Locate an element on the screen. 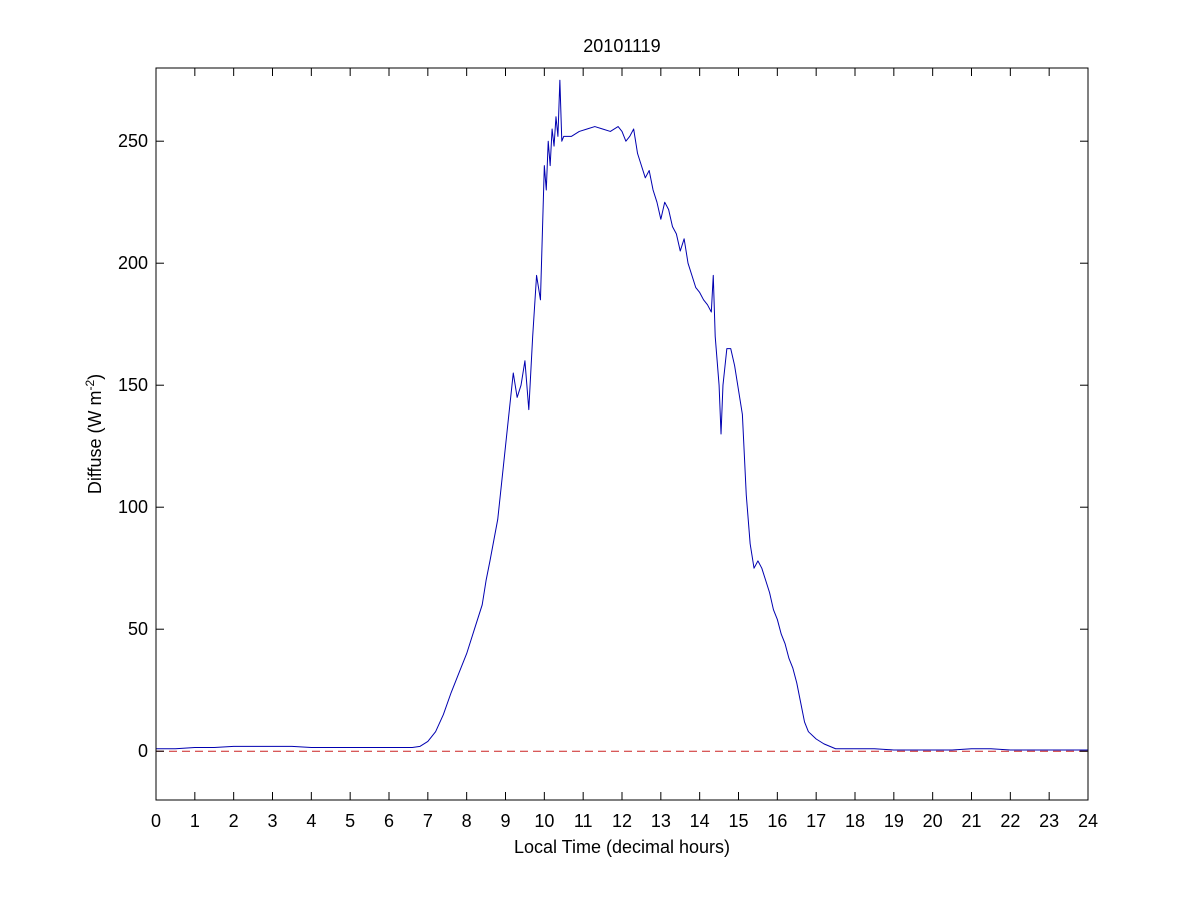 This screenshot has width=1201, height=900. y-axis-title: Diffuse (W m-2) is located at coordinates (94, 434).